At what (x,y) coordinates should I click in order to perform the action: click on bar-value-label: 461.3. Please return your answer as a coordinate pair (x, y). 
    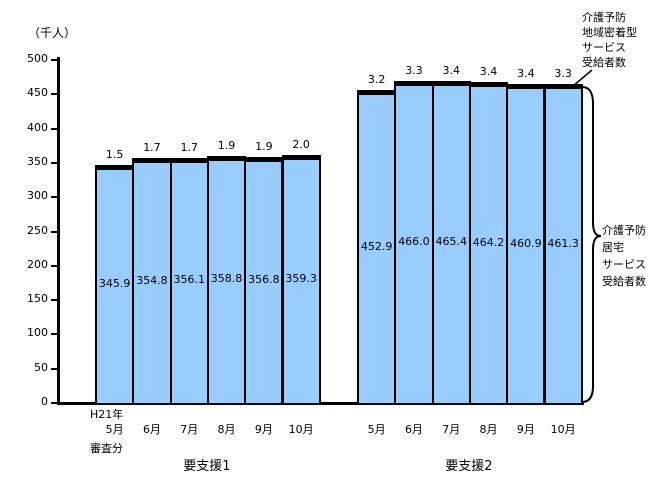
    Looking at the image, I should click on (563, 243).